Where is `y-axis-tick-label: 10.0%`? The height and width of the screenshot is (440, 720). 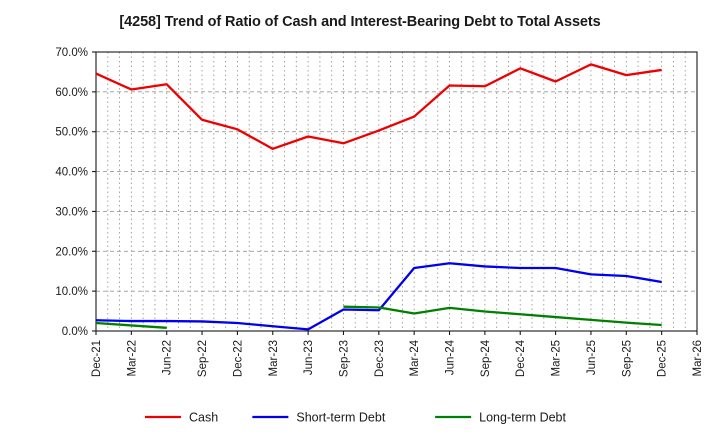
y-axis-tick-label: 10.0% is located at coordinates (71, 292).